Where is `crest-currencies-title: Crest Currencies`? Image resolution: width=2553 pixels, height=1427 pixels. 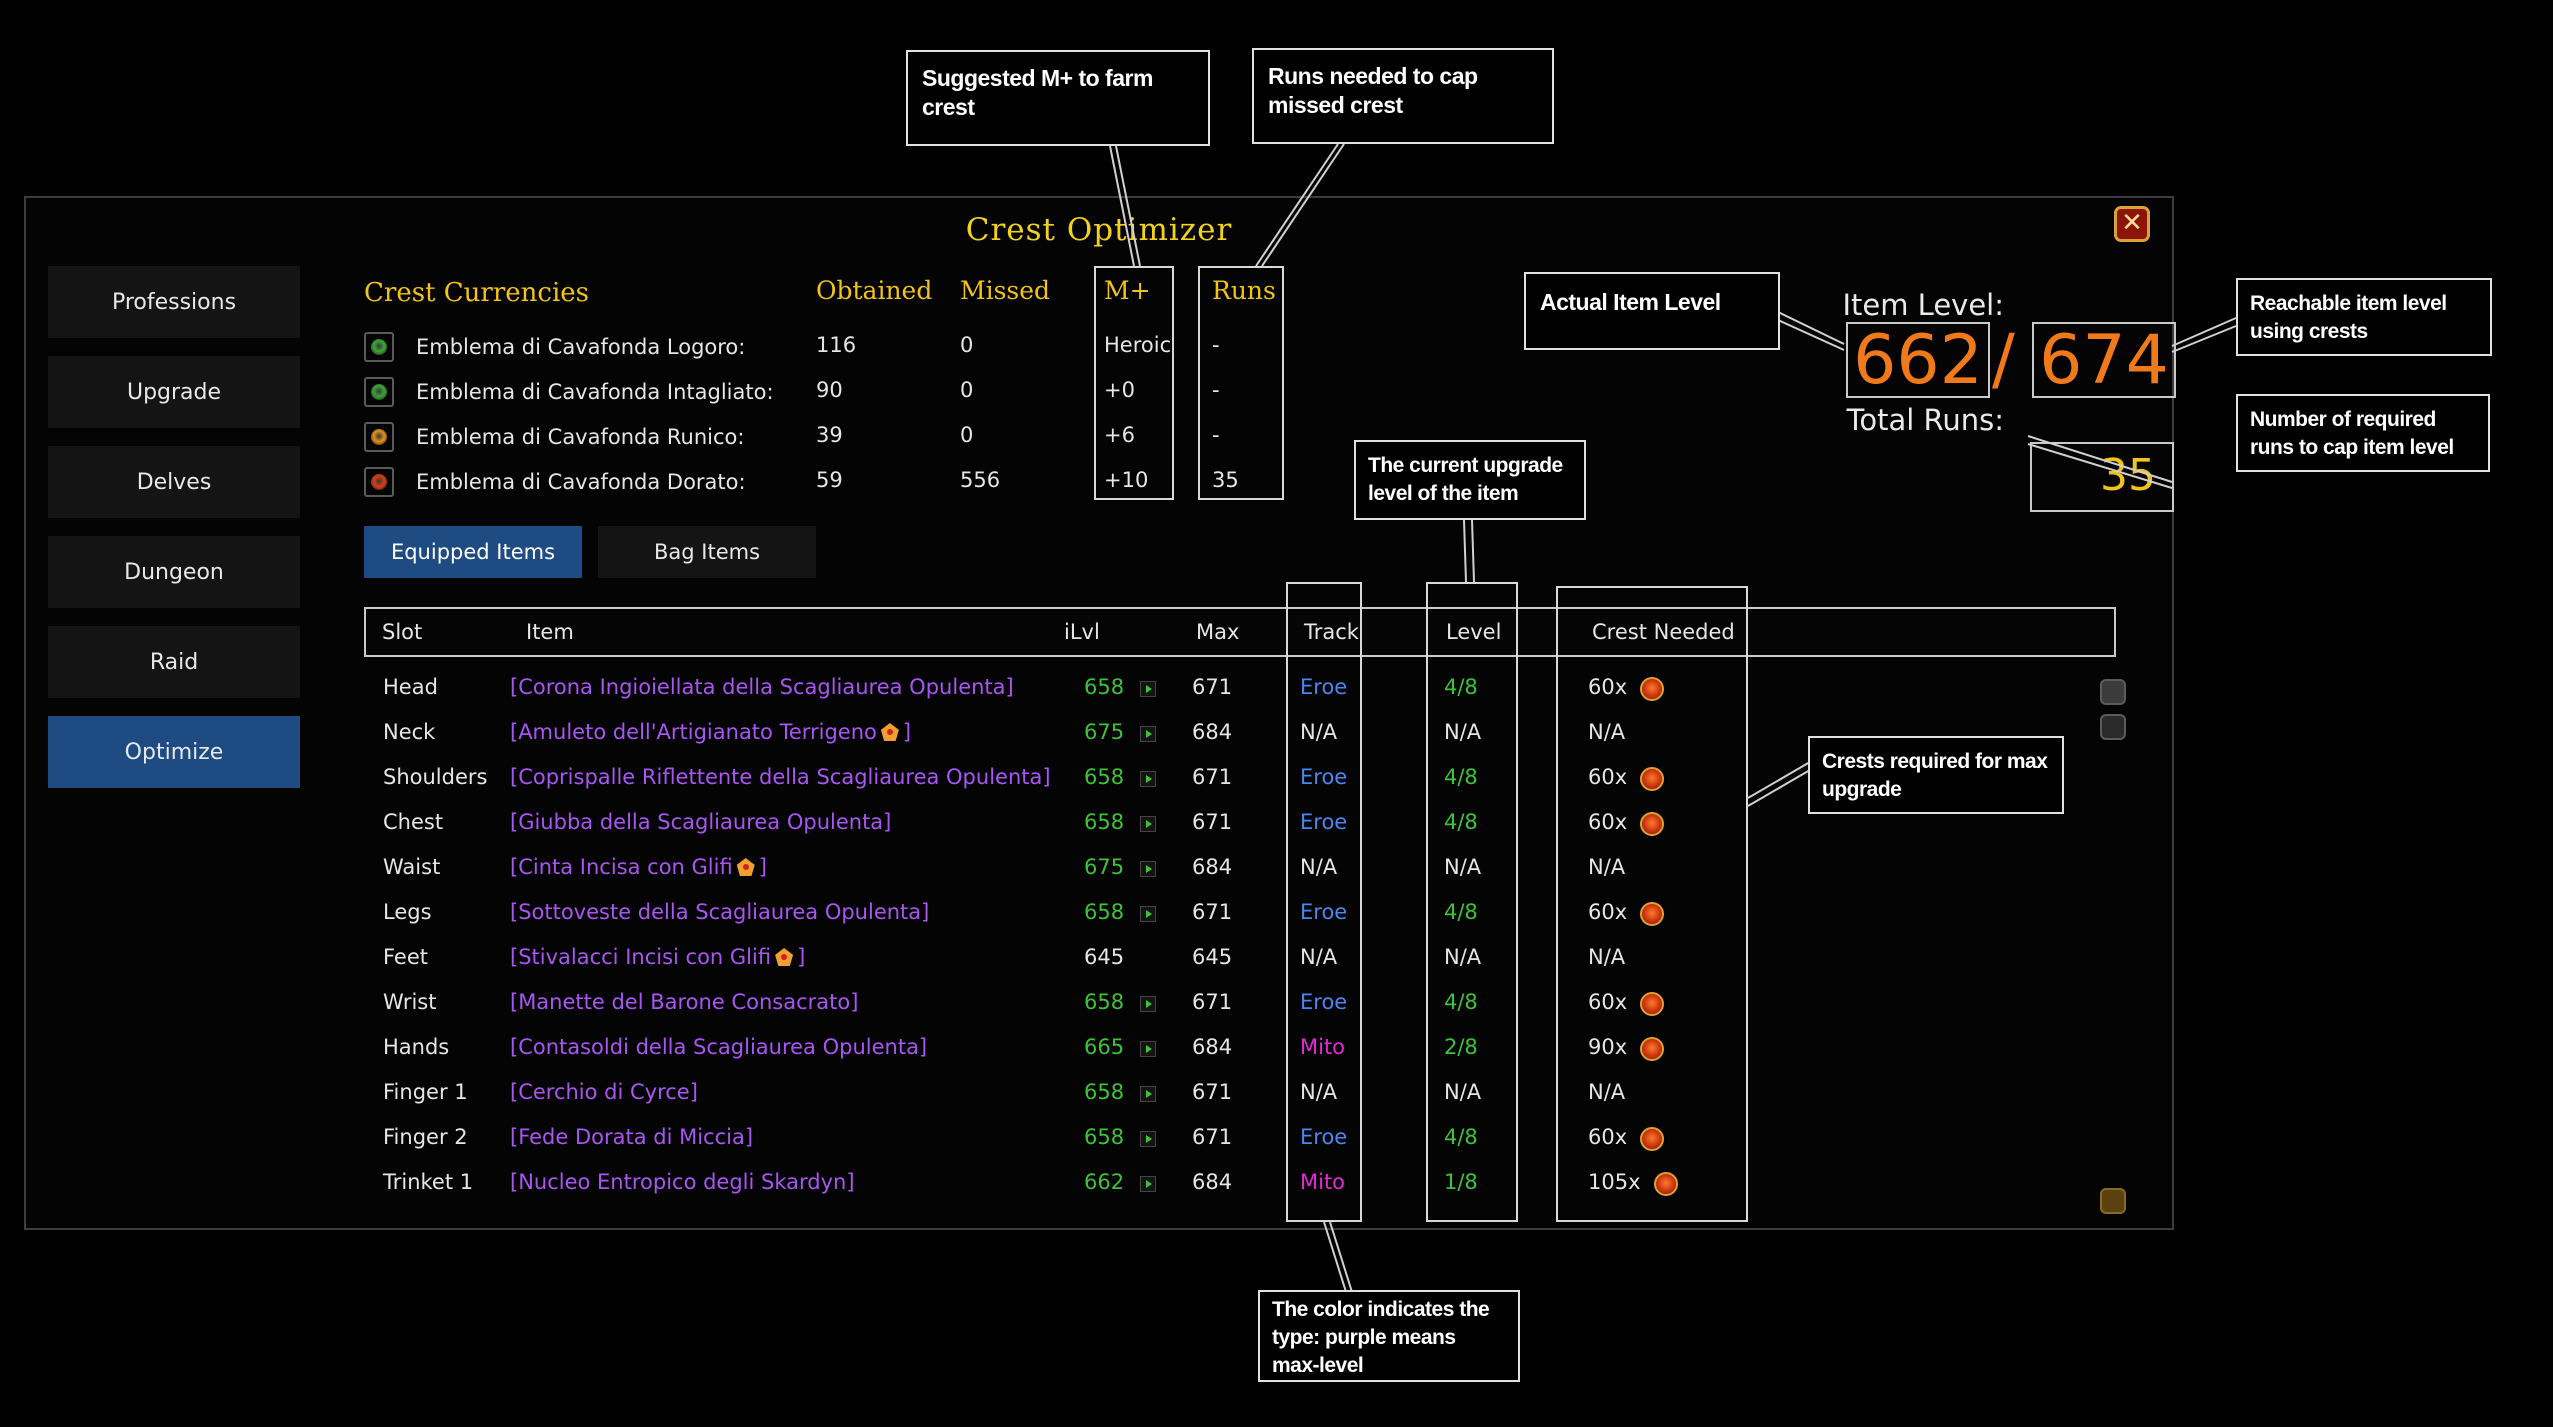
crest-currencies-title: Crest Currencies is located at coordinates (476, 293).